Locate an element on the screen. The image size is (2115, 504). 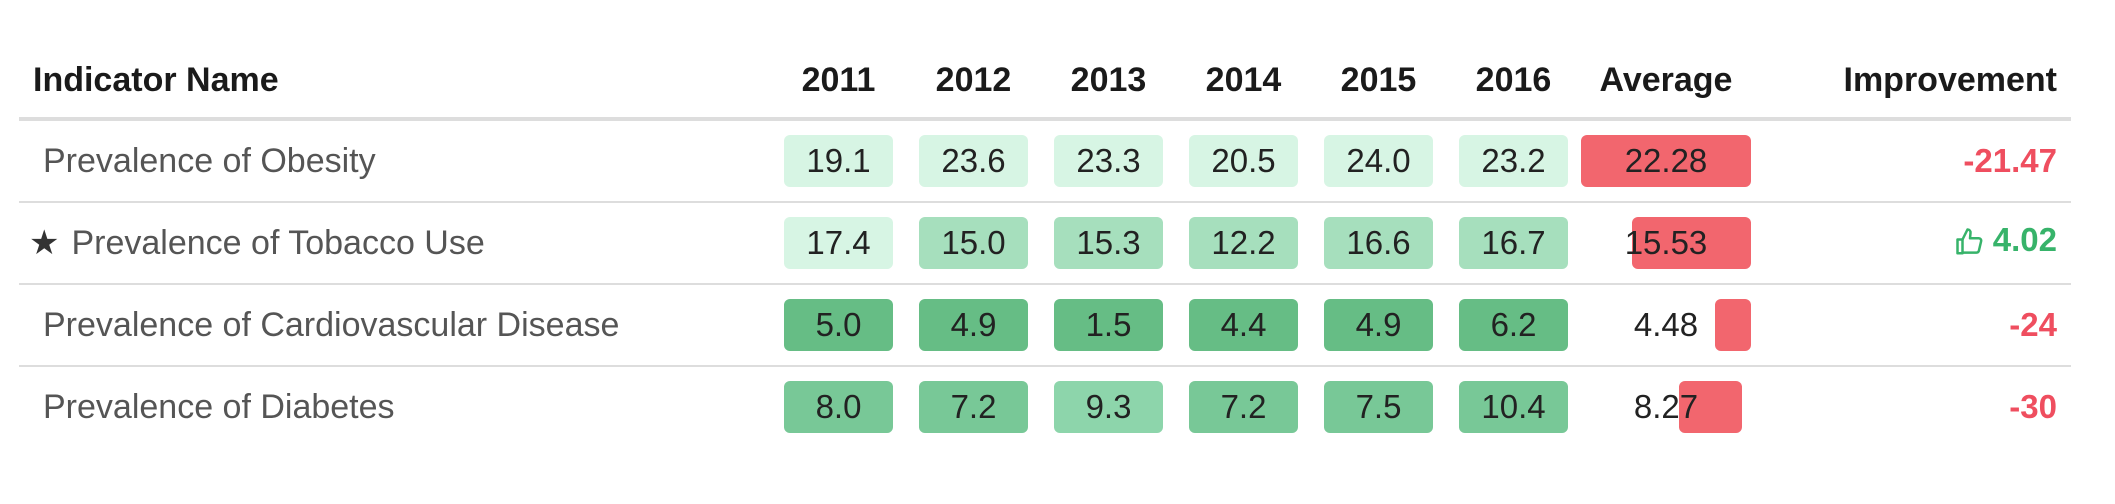
value-chip-2013: 23.3 is located at coordinates (1108, 161).